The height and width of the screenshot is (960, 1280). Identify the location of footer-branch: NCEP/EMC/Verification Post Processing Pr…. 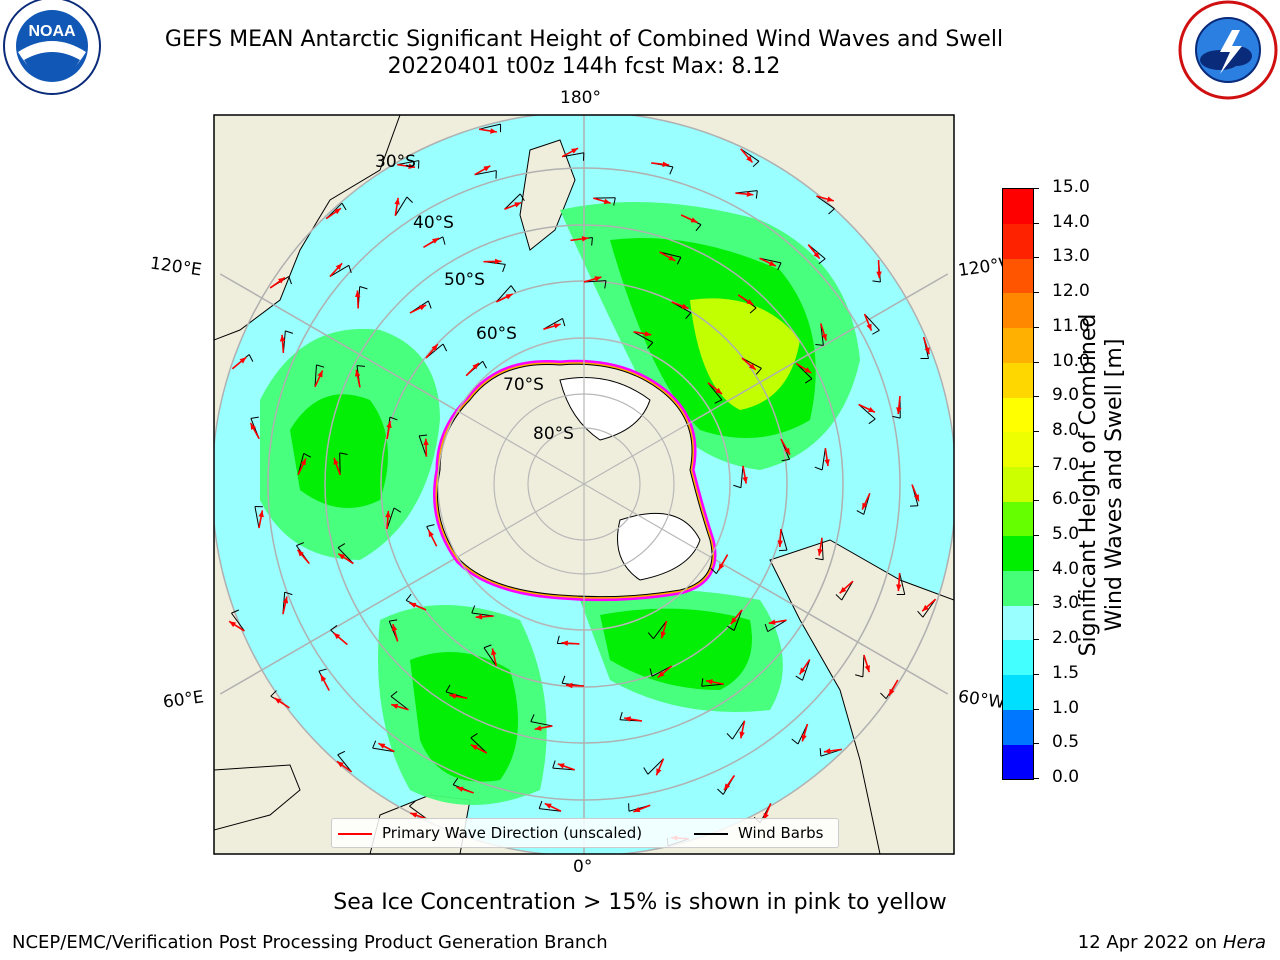
(310, 942).